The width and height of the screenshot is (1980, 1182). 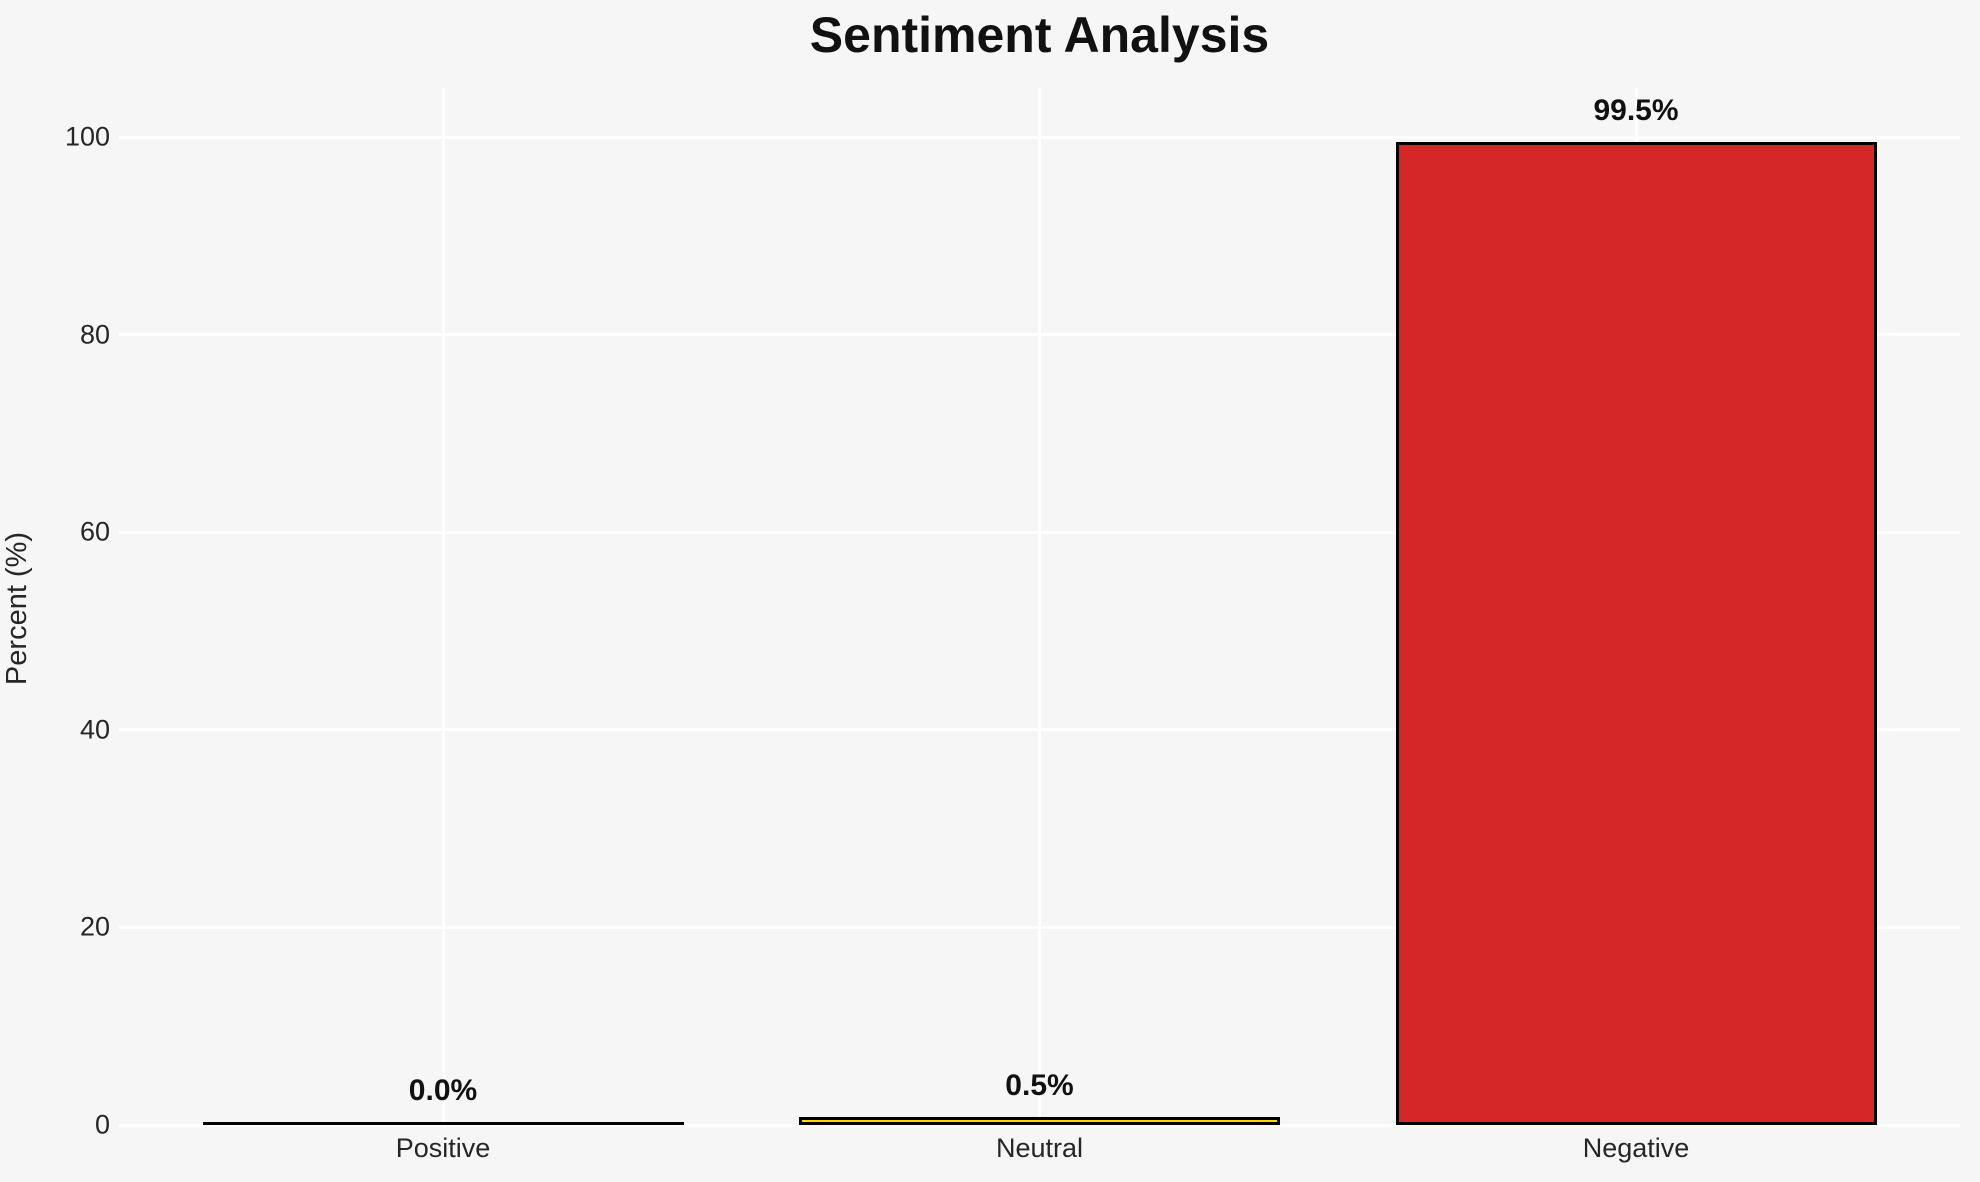 What do you see at coordinates (94, 729) in the screenshot?
I see `y-tick-40: 40` at bounding box center [94, 729].